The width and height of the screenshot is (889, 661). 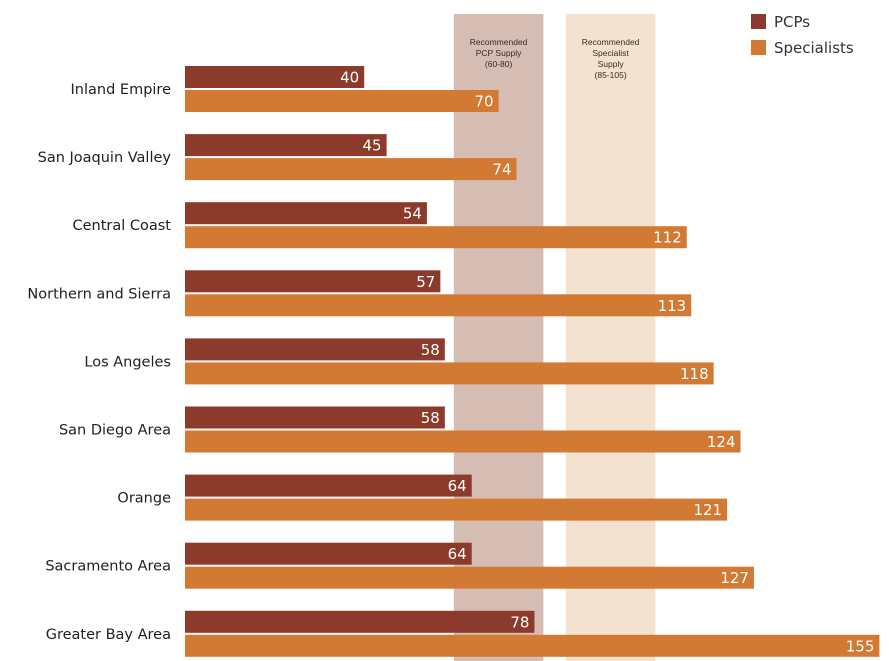 I want to click on data-label-pcp-5: 58, so click(x=430, y=418).